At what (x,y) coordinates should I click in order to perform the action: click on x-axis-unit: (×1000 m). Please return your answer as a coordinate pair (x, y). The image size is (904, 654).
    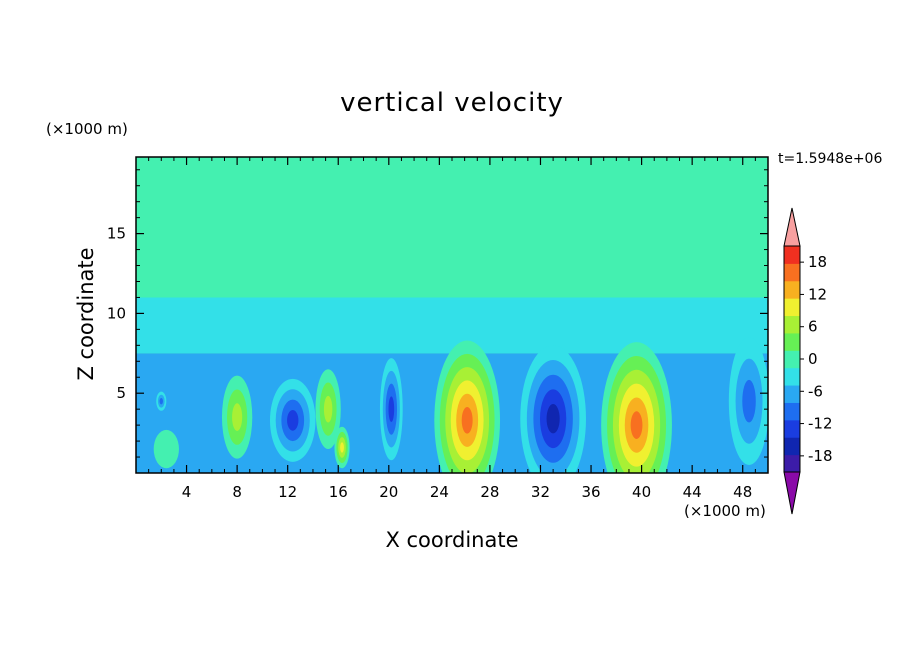
    Looking at the image, I should click on (725, 511).